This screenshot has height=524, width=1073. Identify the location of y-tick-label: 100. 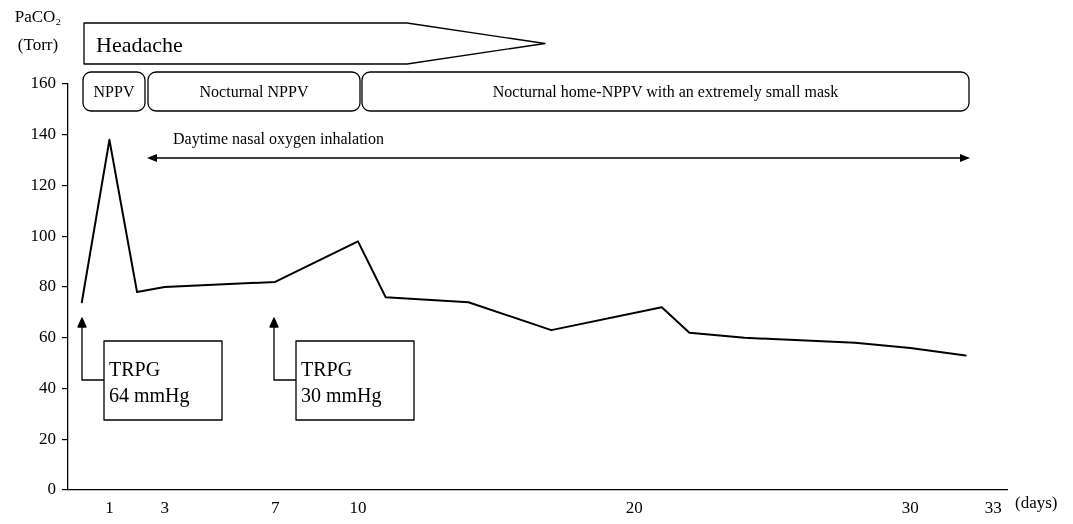
(43, 235).